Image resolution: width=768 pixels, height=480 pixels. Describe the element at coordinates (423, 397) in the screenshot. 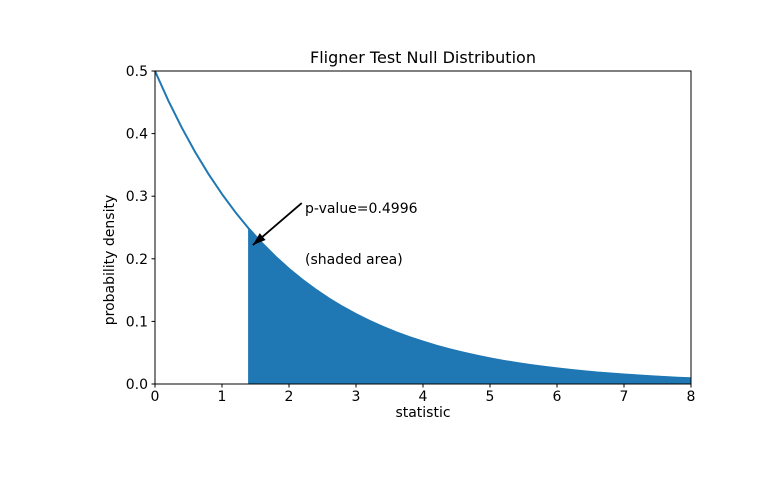

I see `x-tick-label: 4` at that location.